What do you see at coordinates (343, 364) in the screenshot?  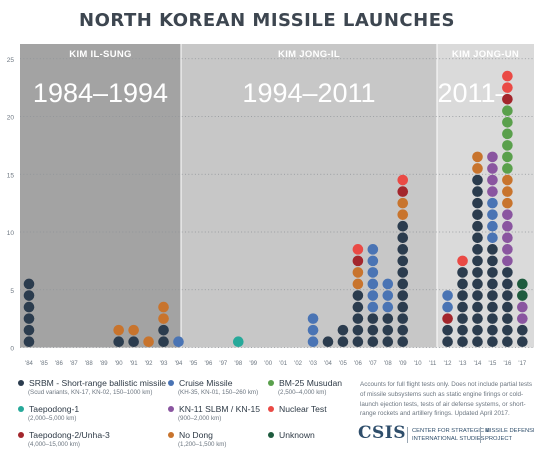 I see `x-tick-label: '05` at bounding box center [343, 364].